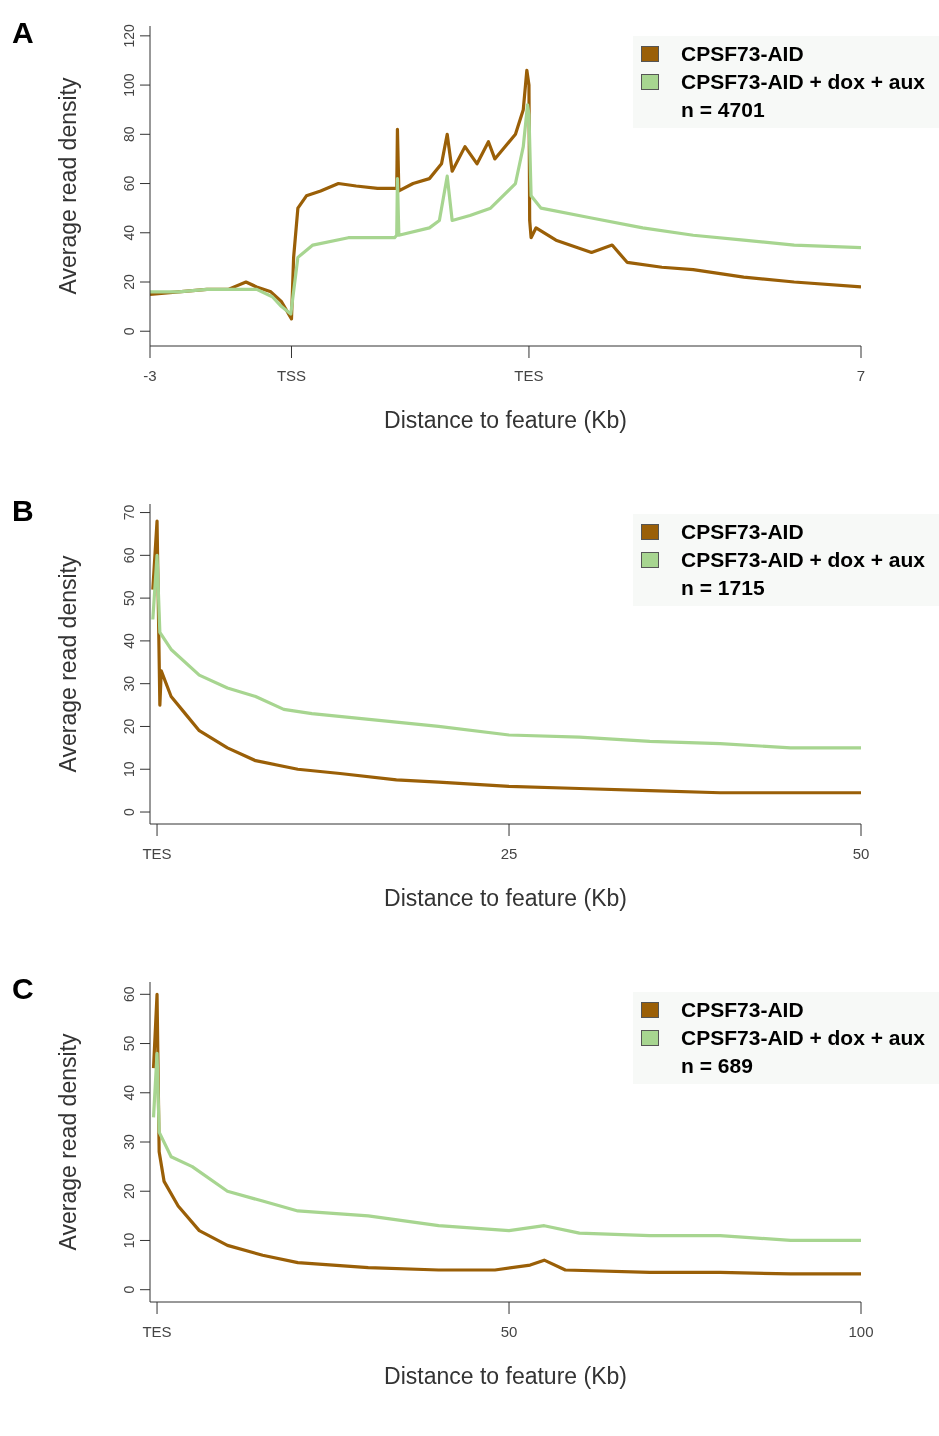 Image resolution: width=939 pixels, height=1436 pixels. What do you see at coordinates (129, 512) in the screenshot?
I see `y-tick-label: 70` at bounding box center [129, 512].